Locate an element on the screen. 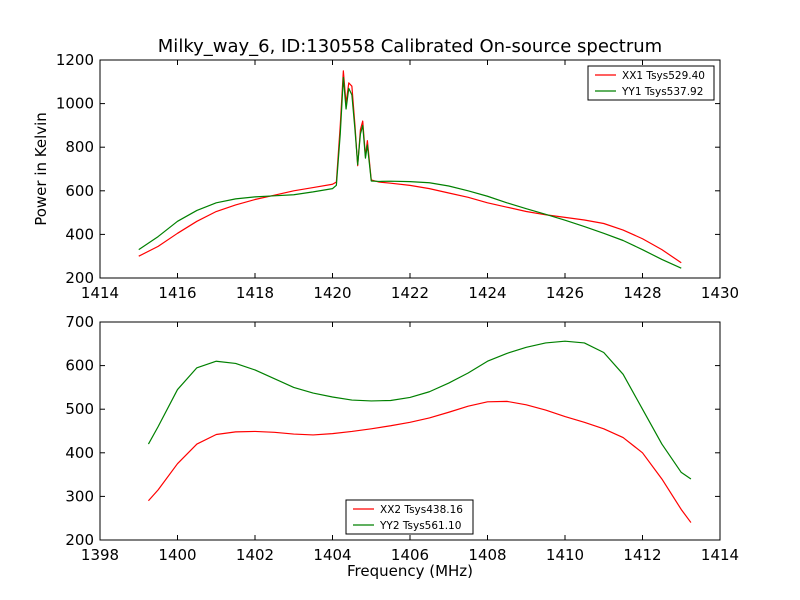 The height and width of the screenshot is (600, 800). x-tick-label: 1418 is located at coordinates (255, 293).